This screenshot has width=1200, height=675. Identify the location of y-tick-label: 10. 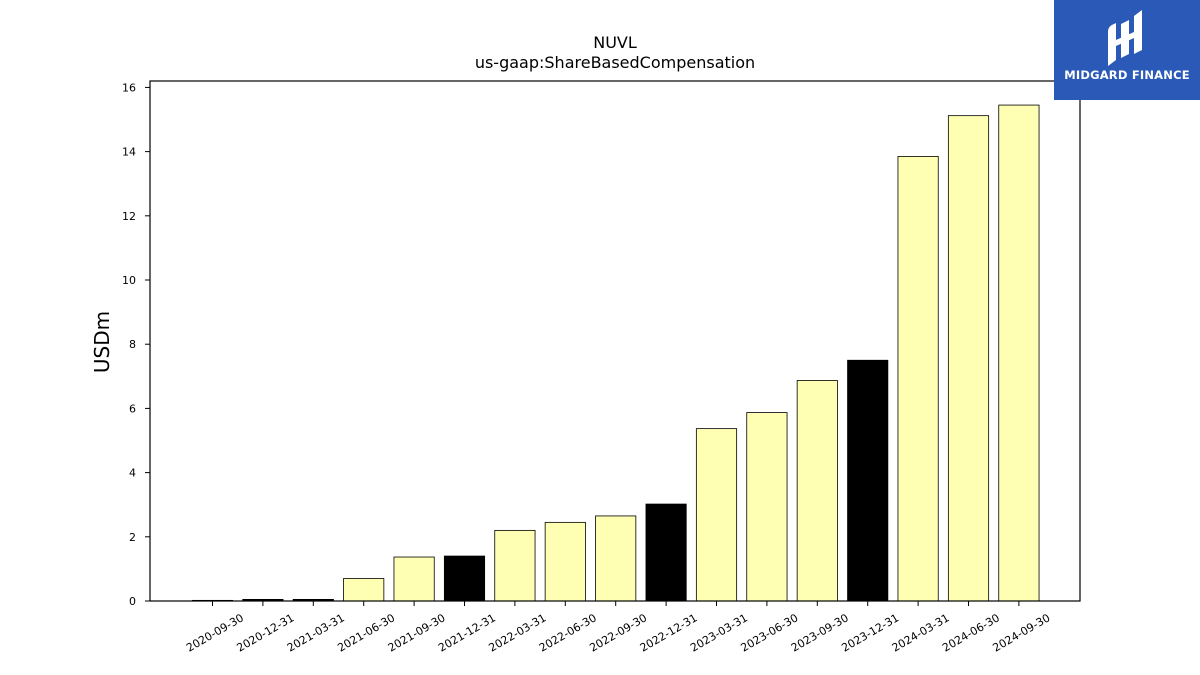
(129, 280).